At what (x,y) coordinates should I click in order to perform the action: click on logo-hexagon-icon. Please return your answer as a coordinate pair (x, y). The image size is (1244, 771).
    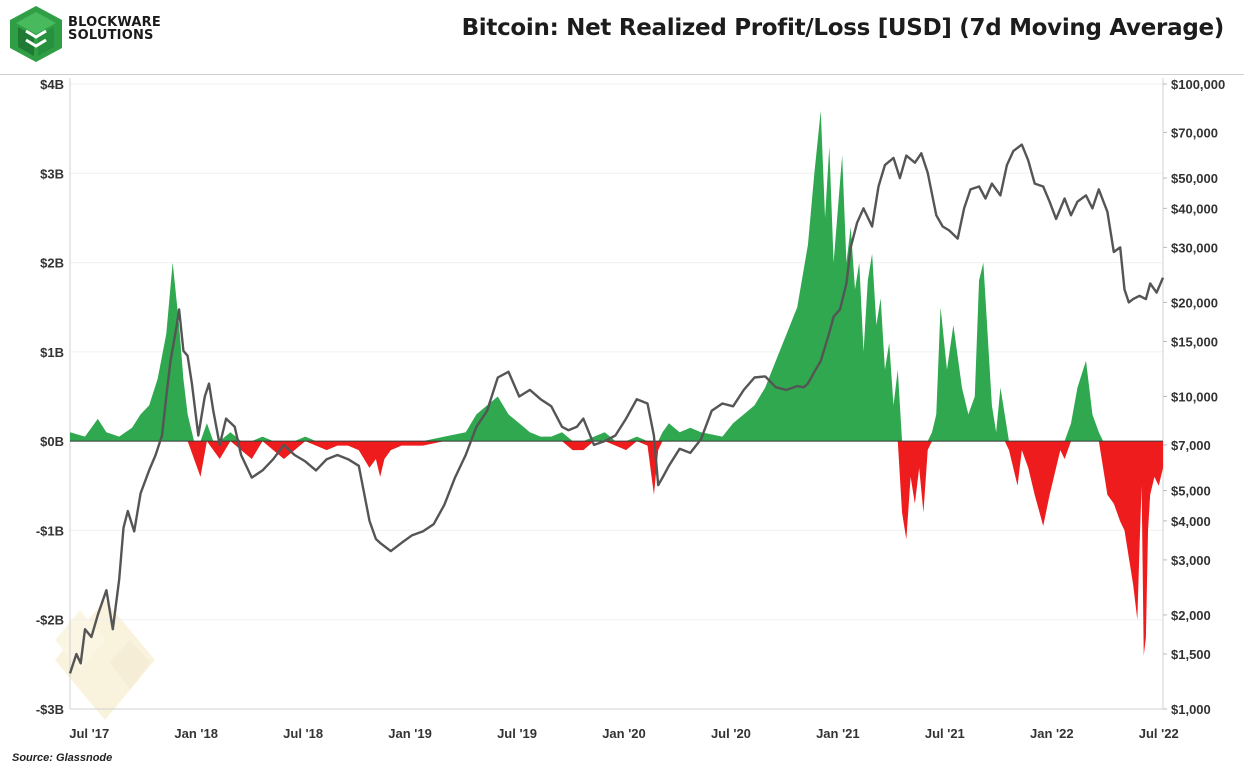
    Looking at the image, I should click on (36, 34).